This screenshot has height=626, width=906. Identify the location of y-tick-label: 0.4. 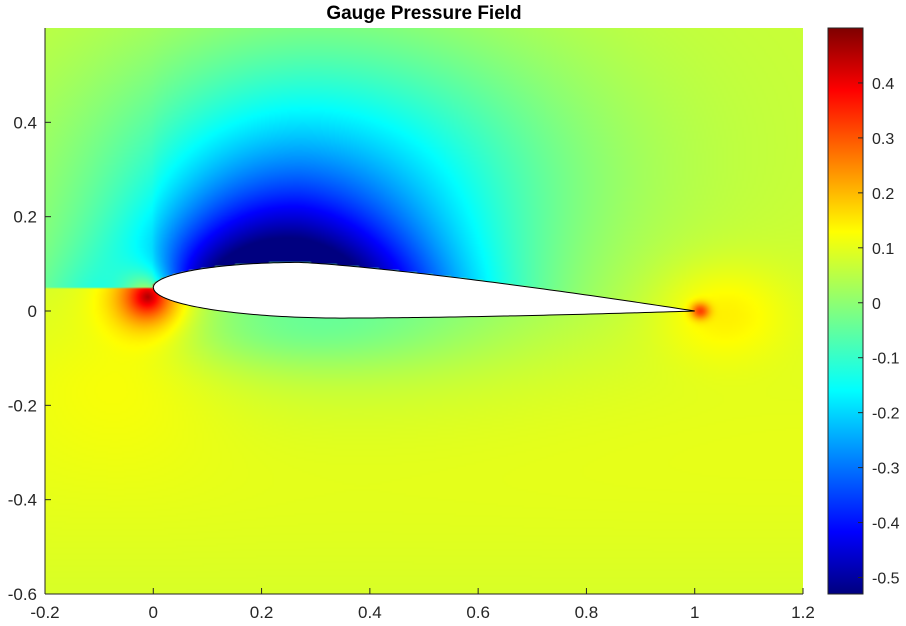
(25, 122).